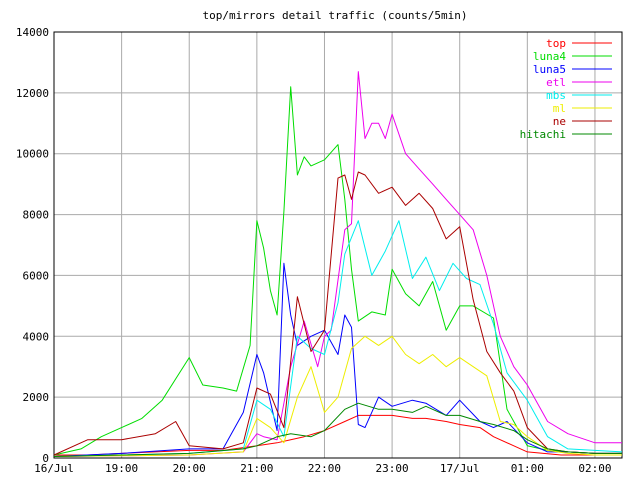 The width and height of the screenshot is (640, 480). What do you see at coordinates (32, 245) in the screenshot?
I see `y-axis-ticks: 0 2000 4000 6000 8000 10000 12000 14000` at bounding box center [32, 245].